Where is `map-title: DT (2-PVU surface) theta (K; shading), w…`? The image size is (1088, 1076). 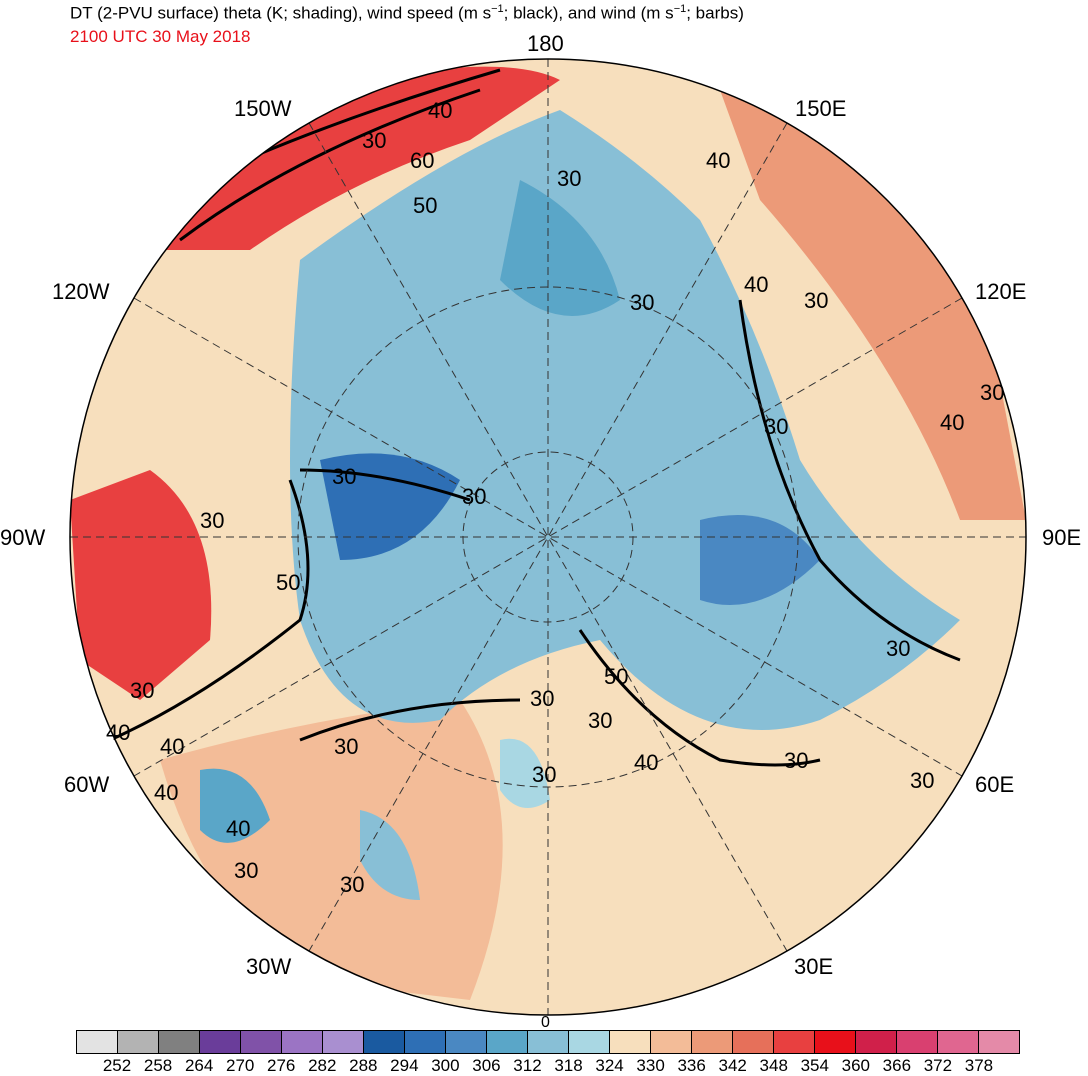
map-title: DT (2-PVU surface) theta (K; shading), w… is located at coordinates (407, 13).